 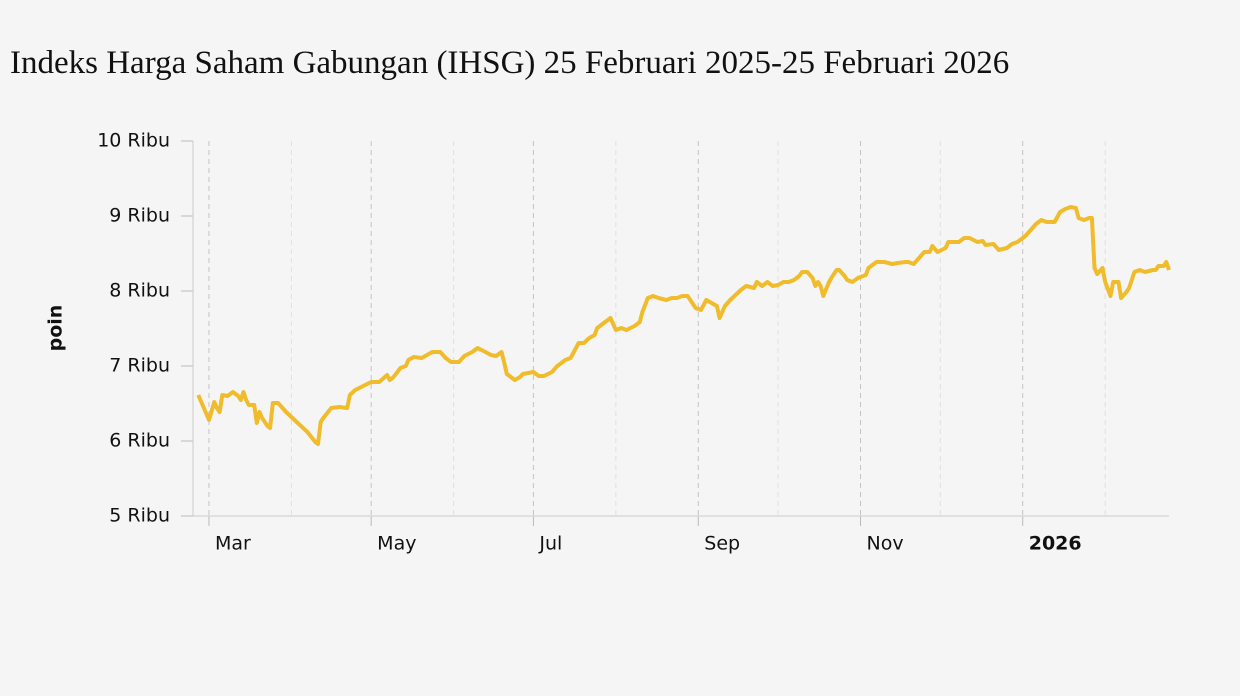 What do you see at coordinates (139, 291) in the screenshot?
I see `y-tick-label: 8 Ribu` at bounding box center [139, 291].